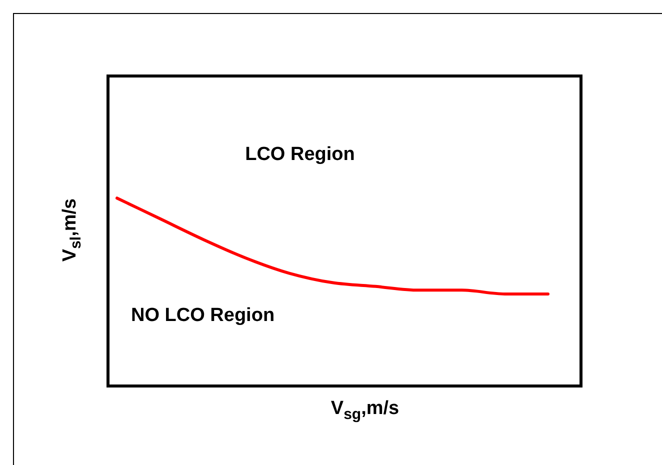  I want to click on annotation: NO LCO Region, so click(203, 316).